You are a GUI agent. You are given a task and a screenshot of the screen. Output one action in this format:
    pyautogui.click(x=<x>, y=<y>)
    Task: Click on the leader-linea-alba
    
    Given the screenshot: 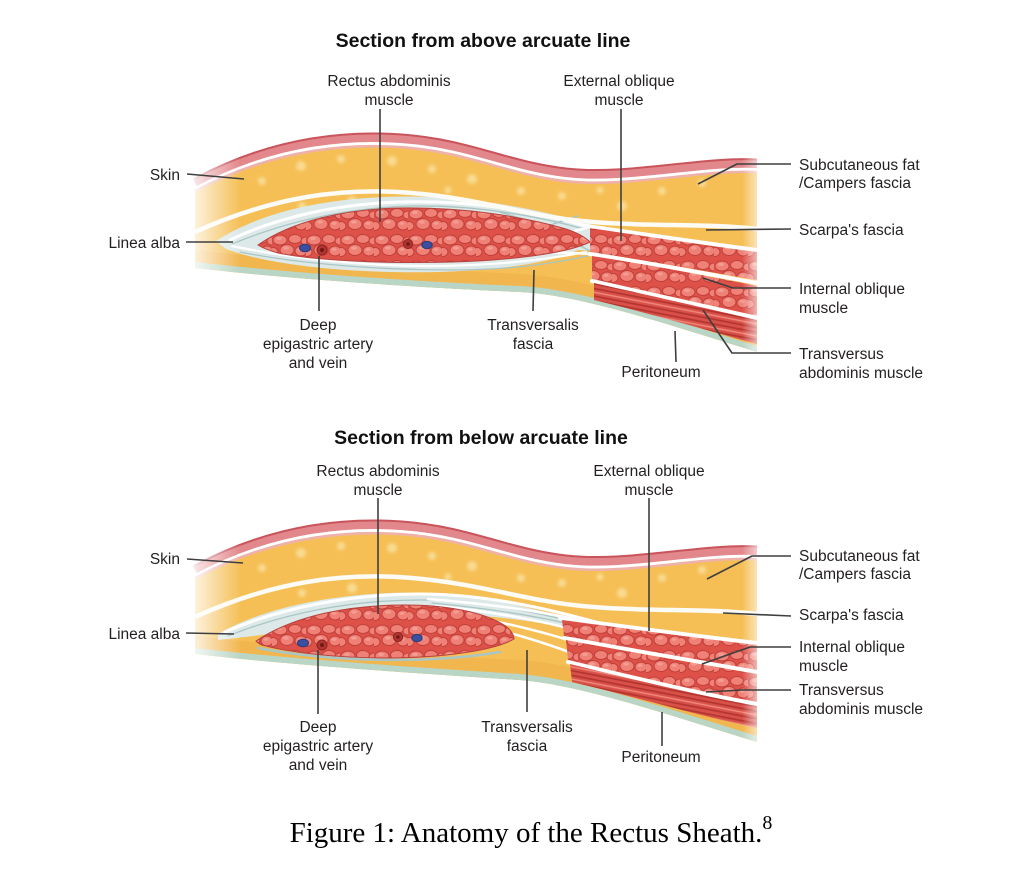 What is the action you would take?
    pyautogui.click(x=210, y=633)
    